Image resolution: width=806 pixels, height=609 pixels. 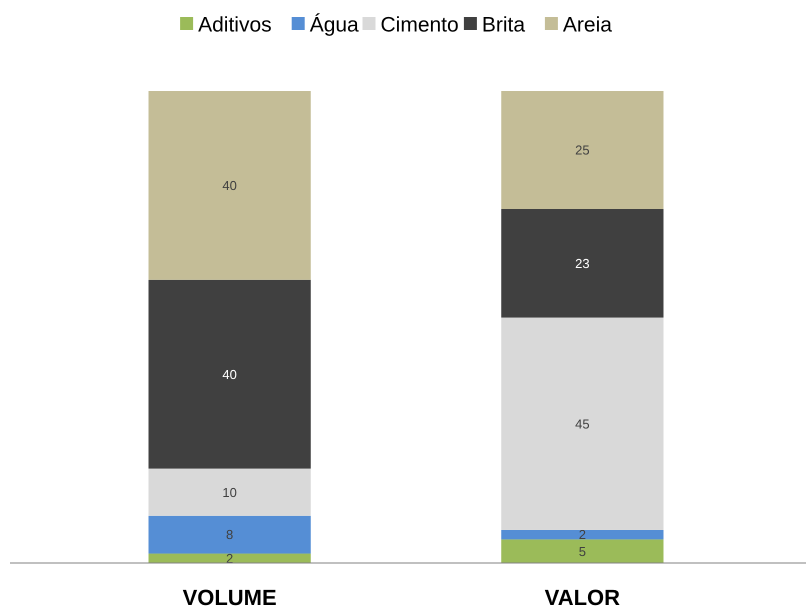 What do you see at coordinates (587, 24) in the screenshot?
I see `legend-label: Areia` at bounding box center [587, 24].